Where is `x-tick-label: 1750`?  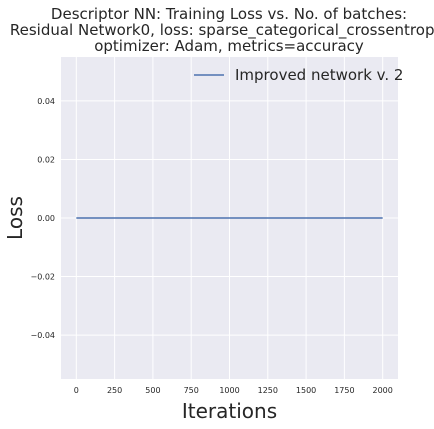 x-tick-label: 1750 is located at coordinates (344, 390).